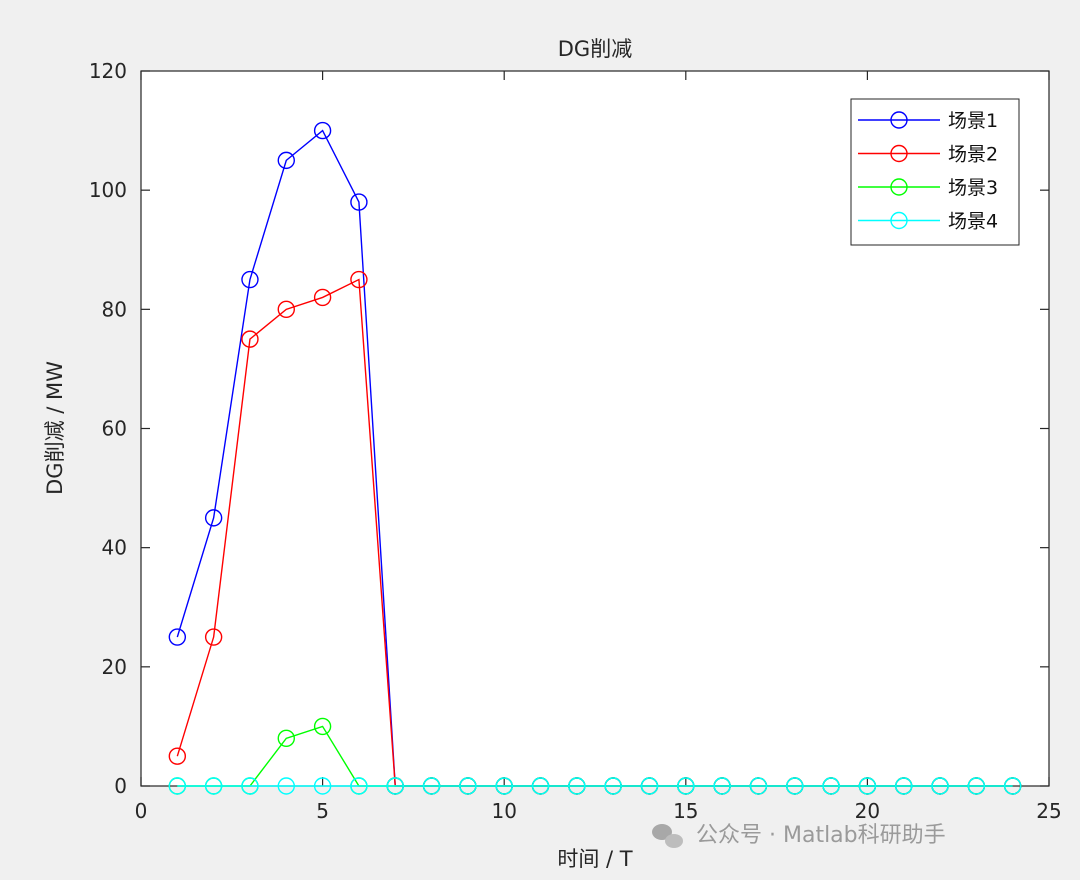 The height and width of the screenshot is (880, 1080). Describe the element at coordinates (928, 188) in the screenshot. I see `legend-item: 场景3` at that location.